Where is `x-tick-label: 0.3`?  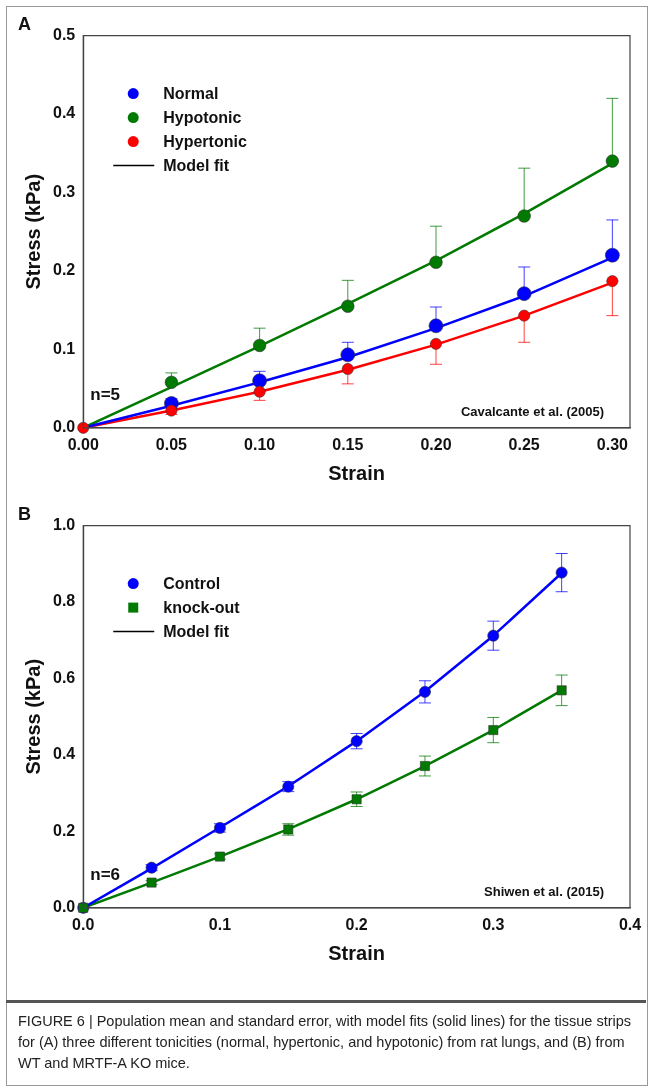 x-tick-label: 0.3 is located at coordinates (493, 924).